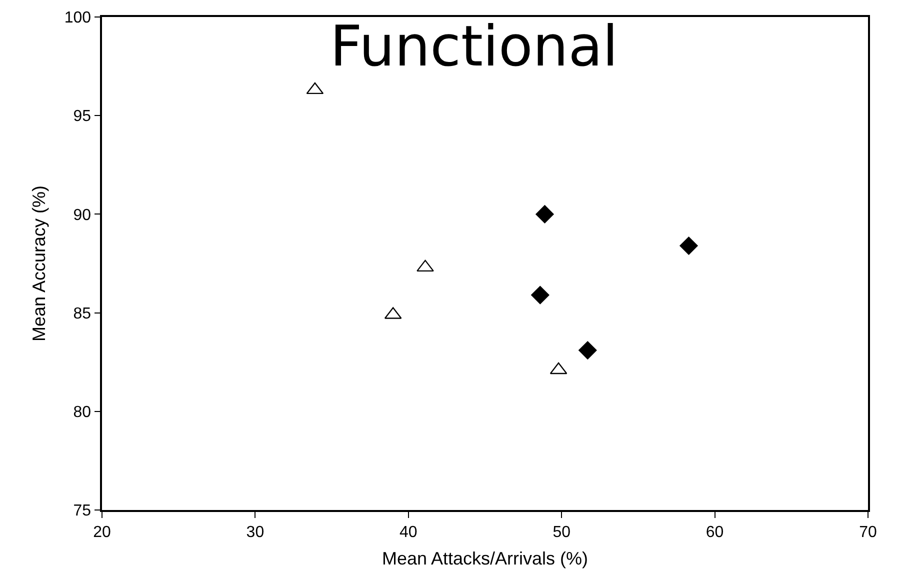 The height and width of the screenshot is (586, 903). I want to click on y-axis-title: Mean Accuracy (%), so click(39, 263).